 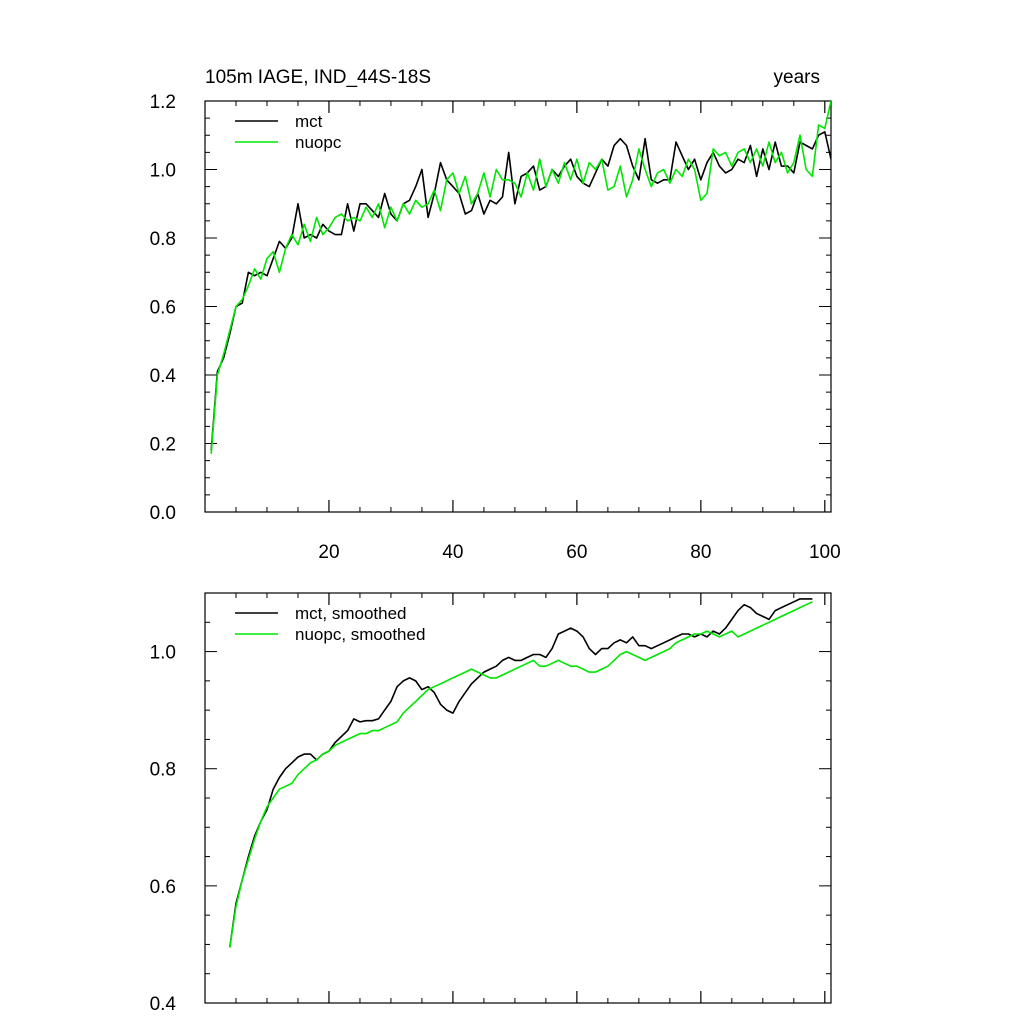 What do you see at coordinates (163, 513) in the screenshot?
I see `y-tick-label: 0.0` at bounding box center [163, 513].